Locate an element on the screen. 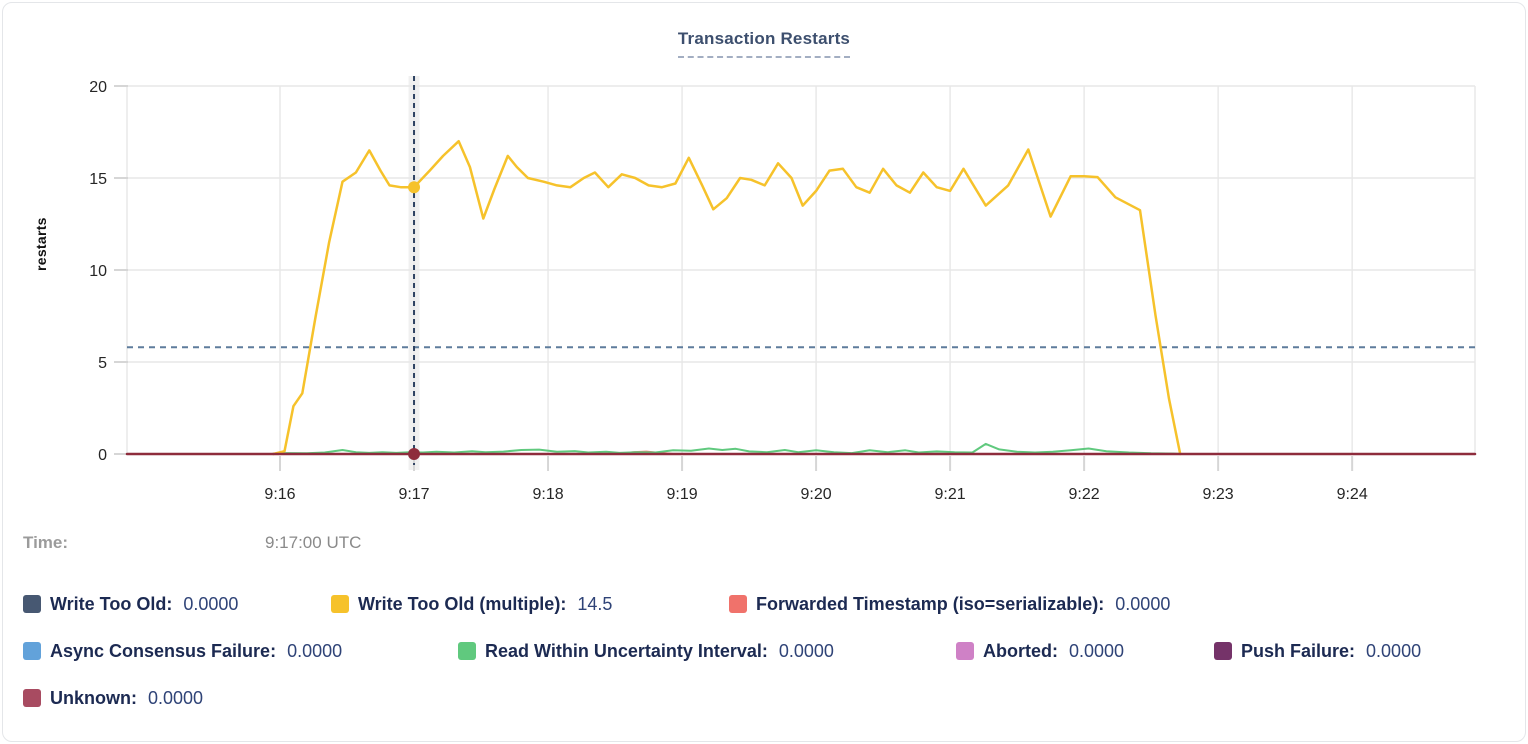  x-tick-label: 9:18 is located at coordinates (547, 494).